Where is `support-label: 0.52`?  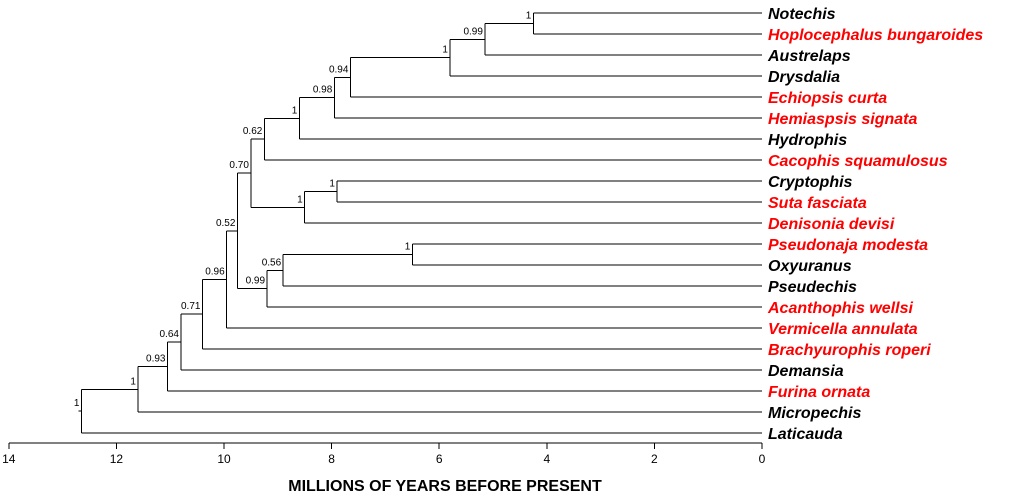 support-label: 0.52 is located at coordinates (226, 223).